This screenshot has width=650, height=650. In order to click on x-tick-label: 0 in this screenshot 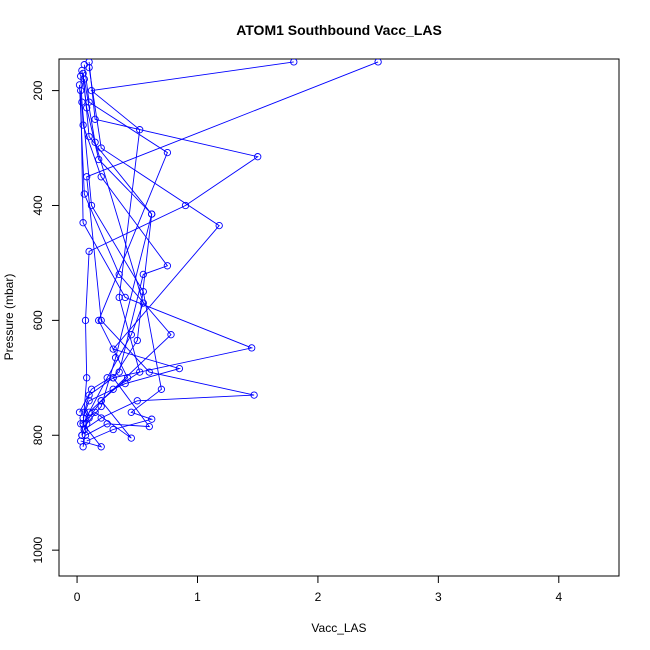, I will do `click(77, 597)`.